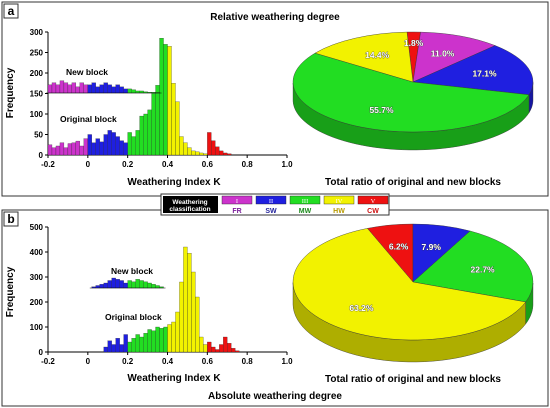 This screenshot has width=550, height=408. Describe the element at coordinates (305, 211) in the screenshot. I see `legend-code-label: MW` at that location.